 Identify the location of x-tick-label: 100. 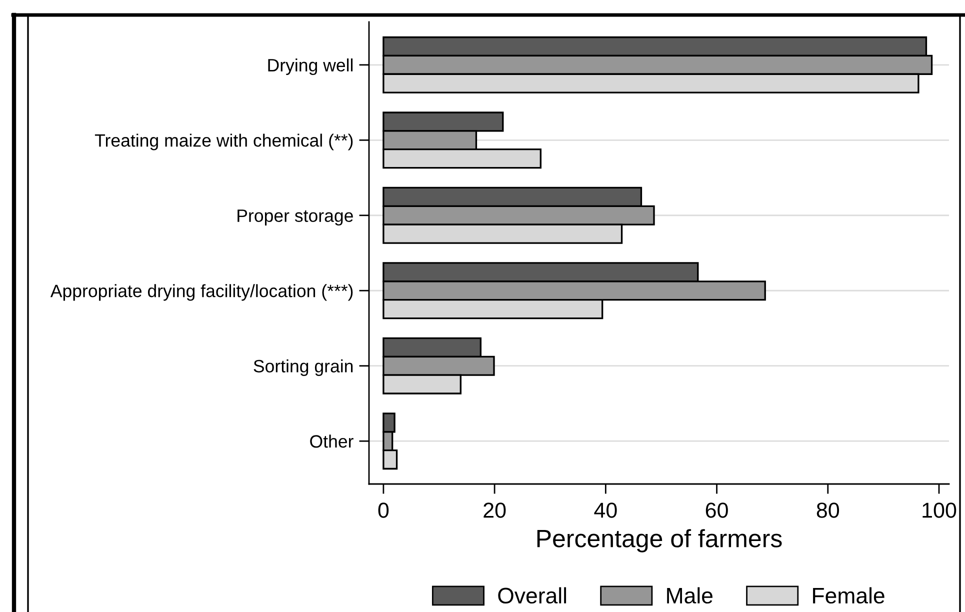
(939, 510).